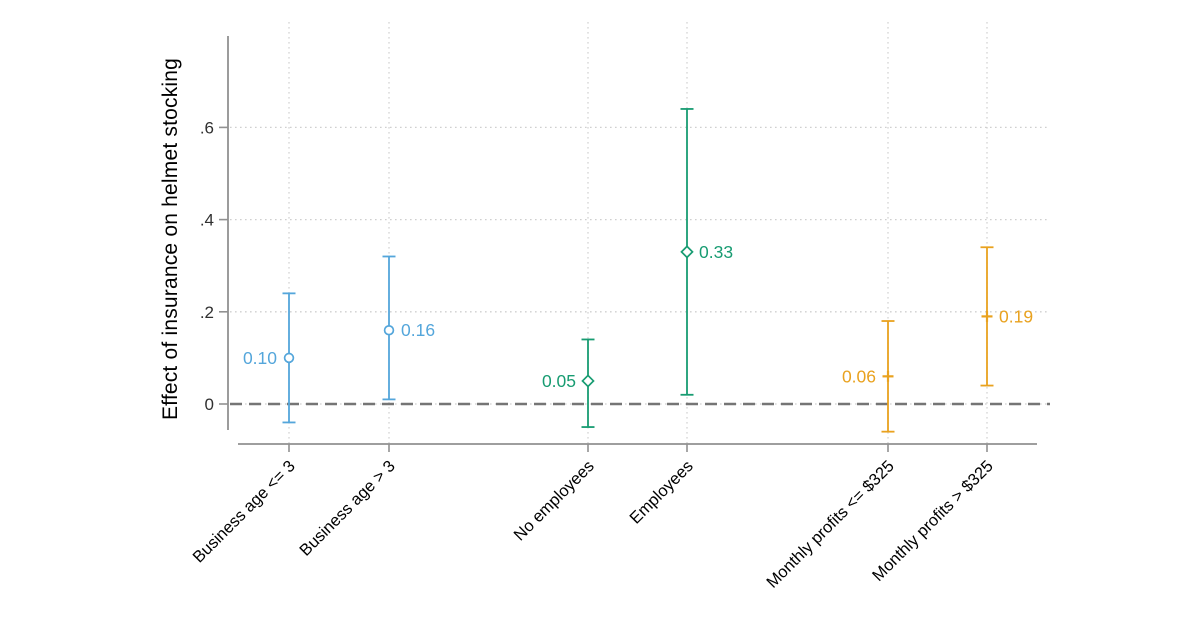  What do you see at coordinates (347, 508) in the screenshot?
I see `x-category-label: Business age > 3` at bounding box center [347, 508].